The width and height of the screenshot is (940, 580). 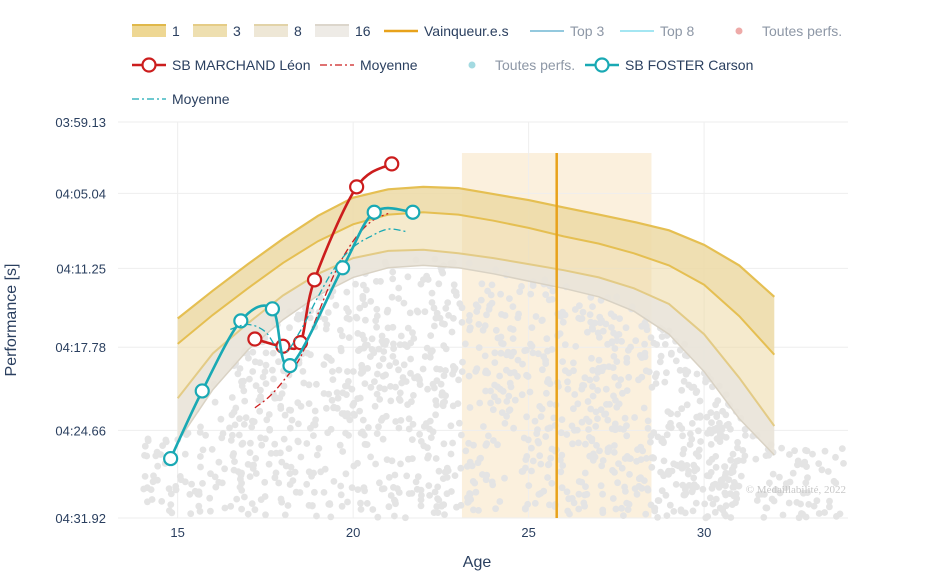 What do you see at coordinates (156, 31) in the screenshot?
I see `legend-item: 1` at bounding box center [156, 31].